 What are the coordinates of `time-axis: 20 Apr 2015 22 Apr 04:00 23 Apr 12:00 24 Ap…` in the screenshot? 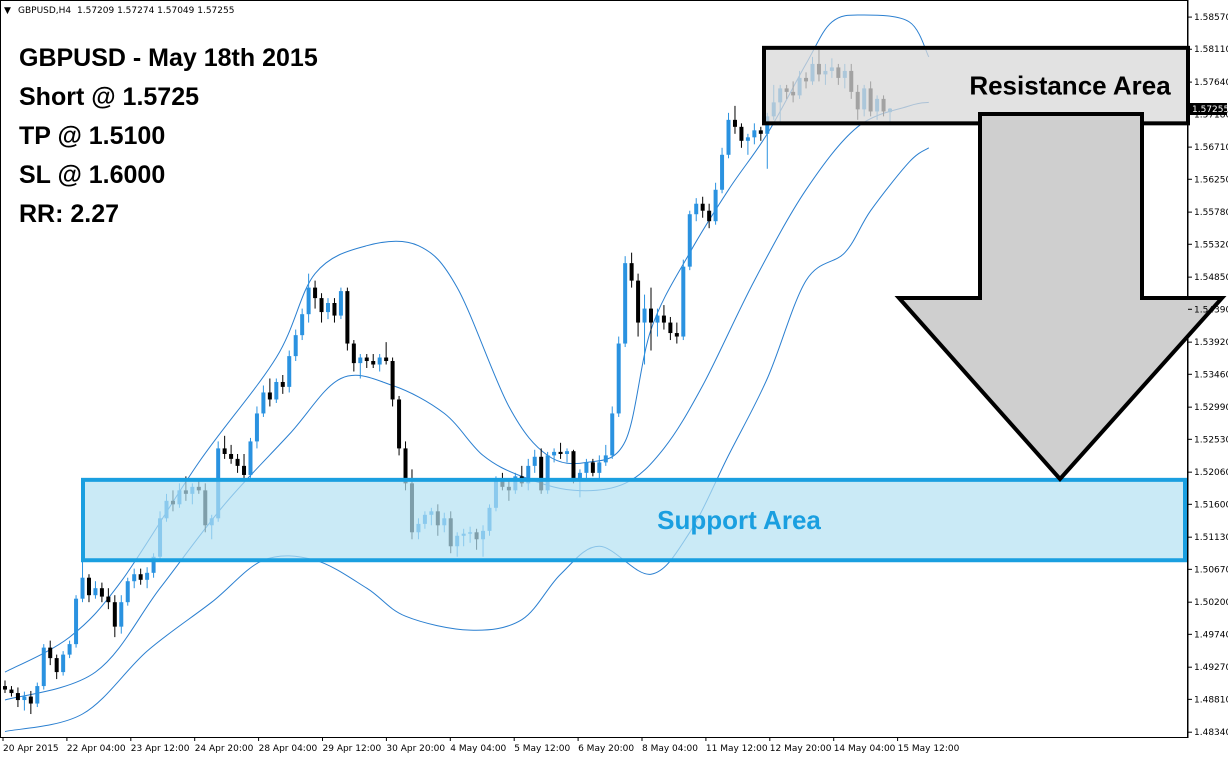 It's located at (481, 745).